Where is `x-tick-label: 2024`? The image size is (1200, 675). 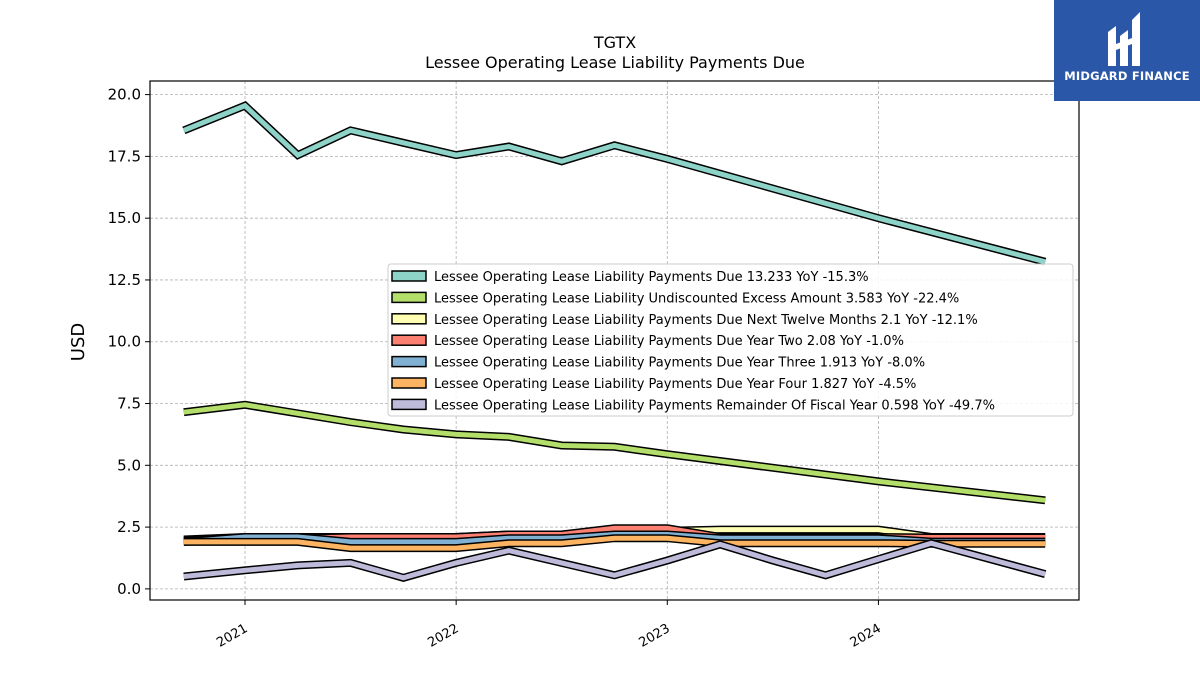
x-tick-label: 2024 is located at coordinates (866, 636).